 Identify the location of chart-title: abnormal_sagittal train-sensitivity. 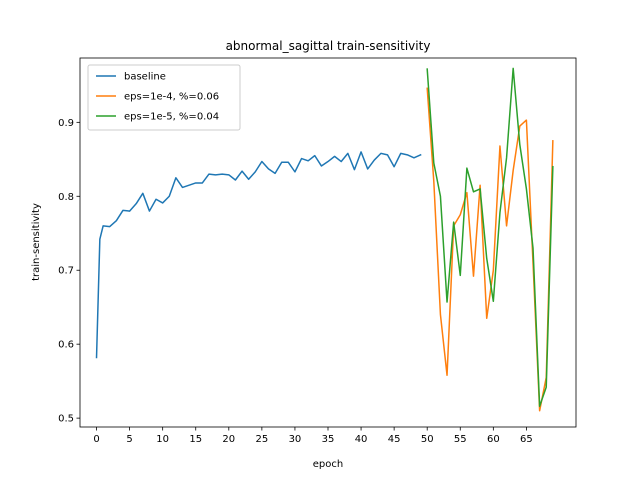
(328, 46).